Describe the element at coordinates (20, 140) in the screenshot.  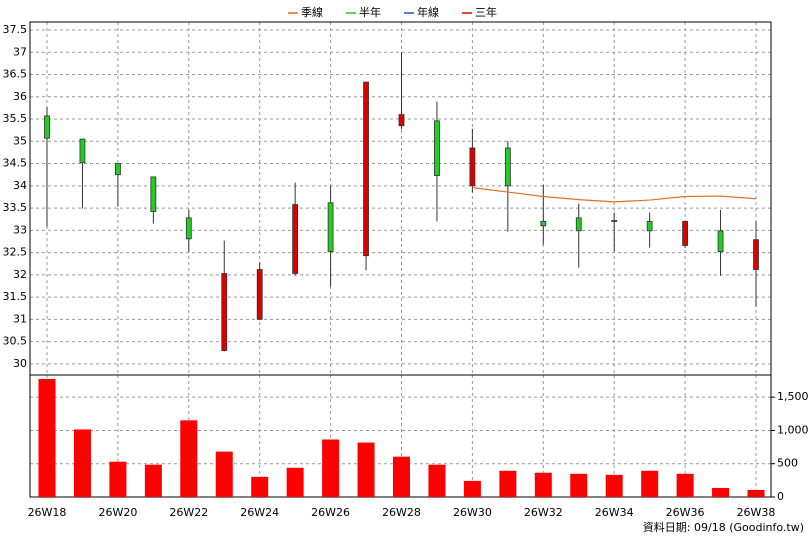
I see `y-tick-label: 35` at that location.